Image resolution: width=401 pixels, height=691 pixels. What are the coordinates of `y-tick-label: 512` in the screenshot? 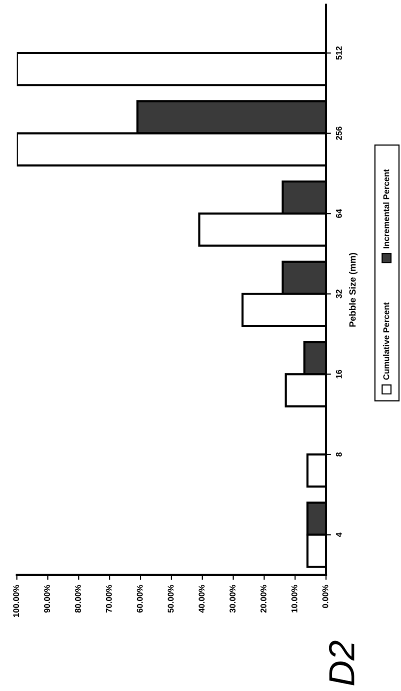 It's located at (339, 53).